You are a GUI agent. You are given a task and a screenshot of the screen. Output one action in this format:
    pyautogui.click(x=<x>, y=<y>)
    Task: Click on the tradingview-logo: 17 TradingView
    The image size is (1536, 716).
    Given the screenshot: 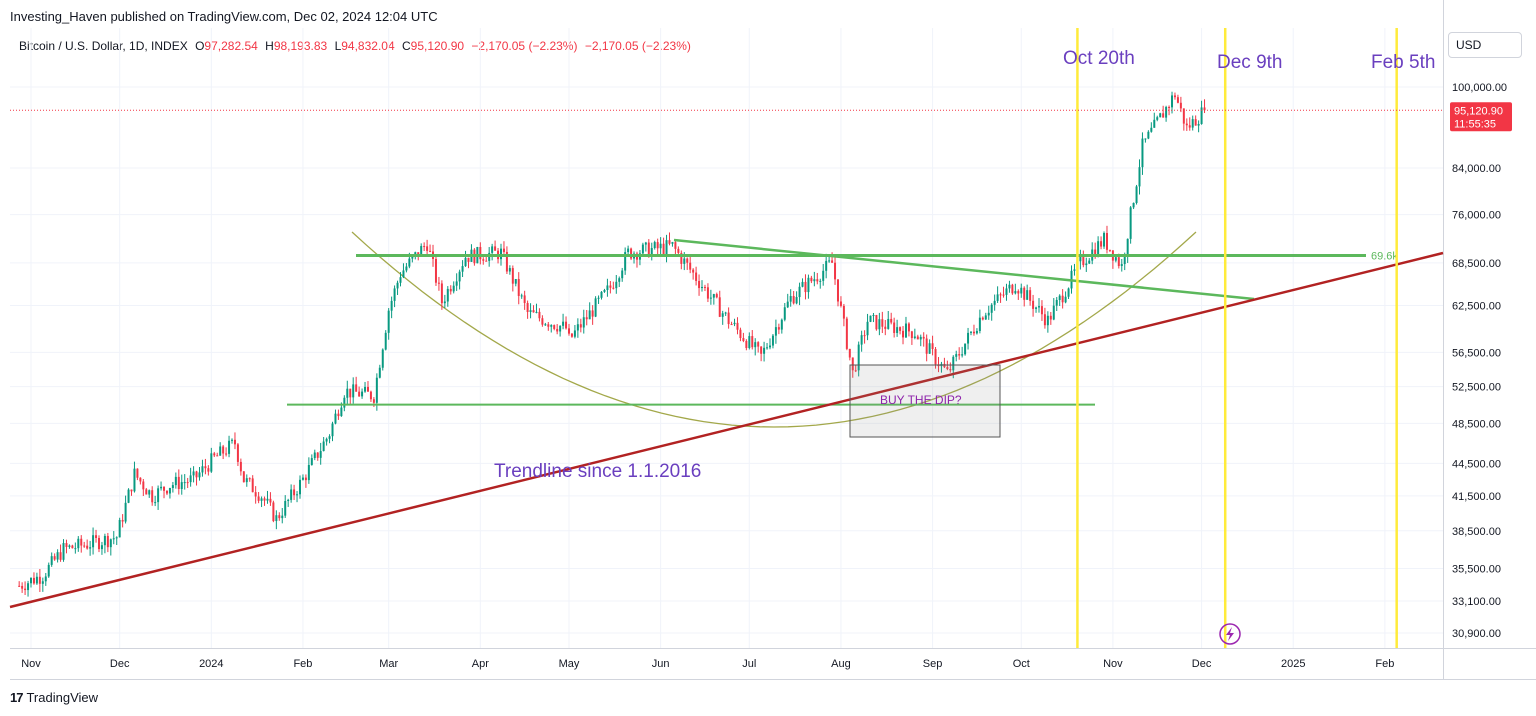 What is the action you would take?
    pyautogui.click(x=54, y=697)
    